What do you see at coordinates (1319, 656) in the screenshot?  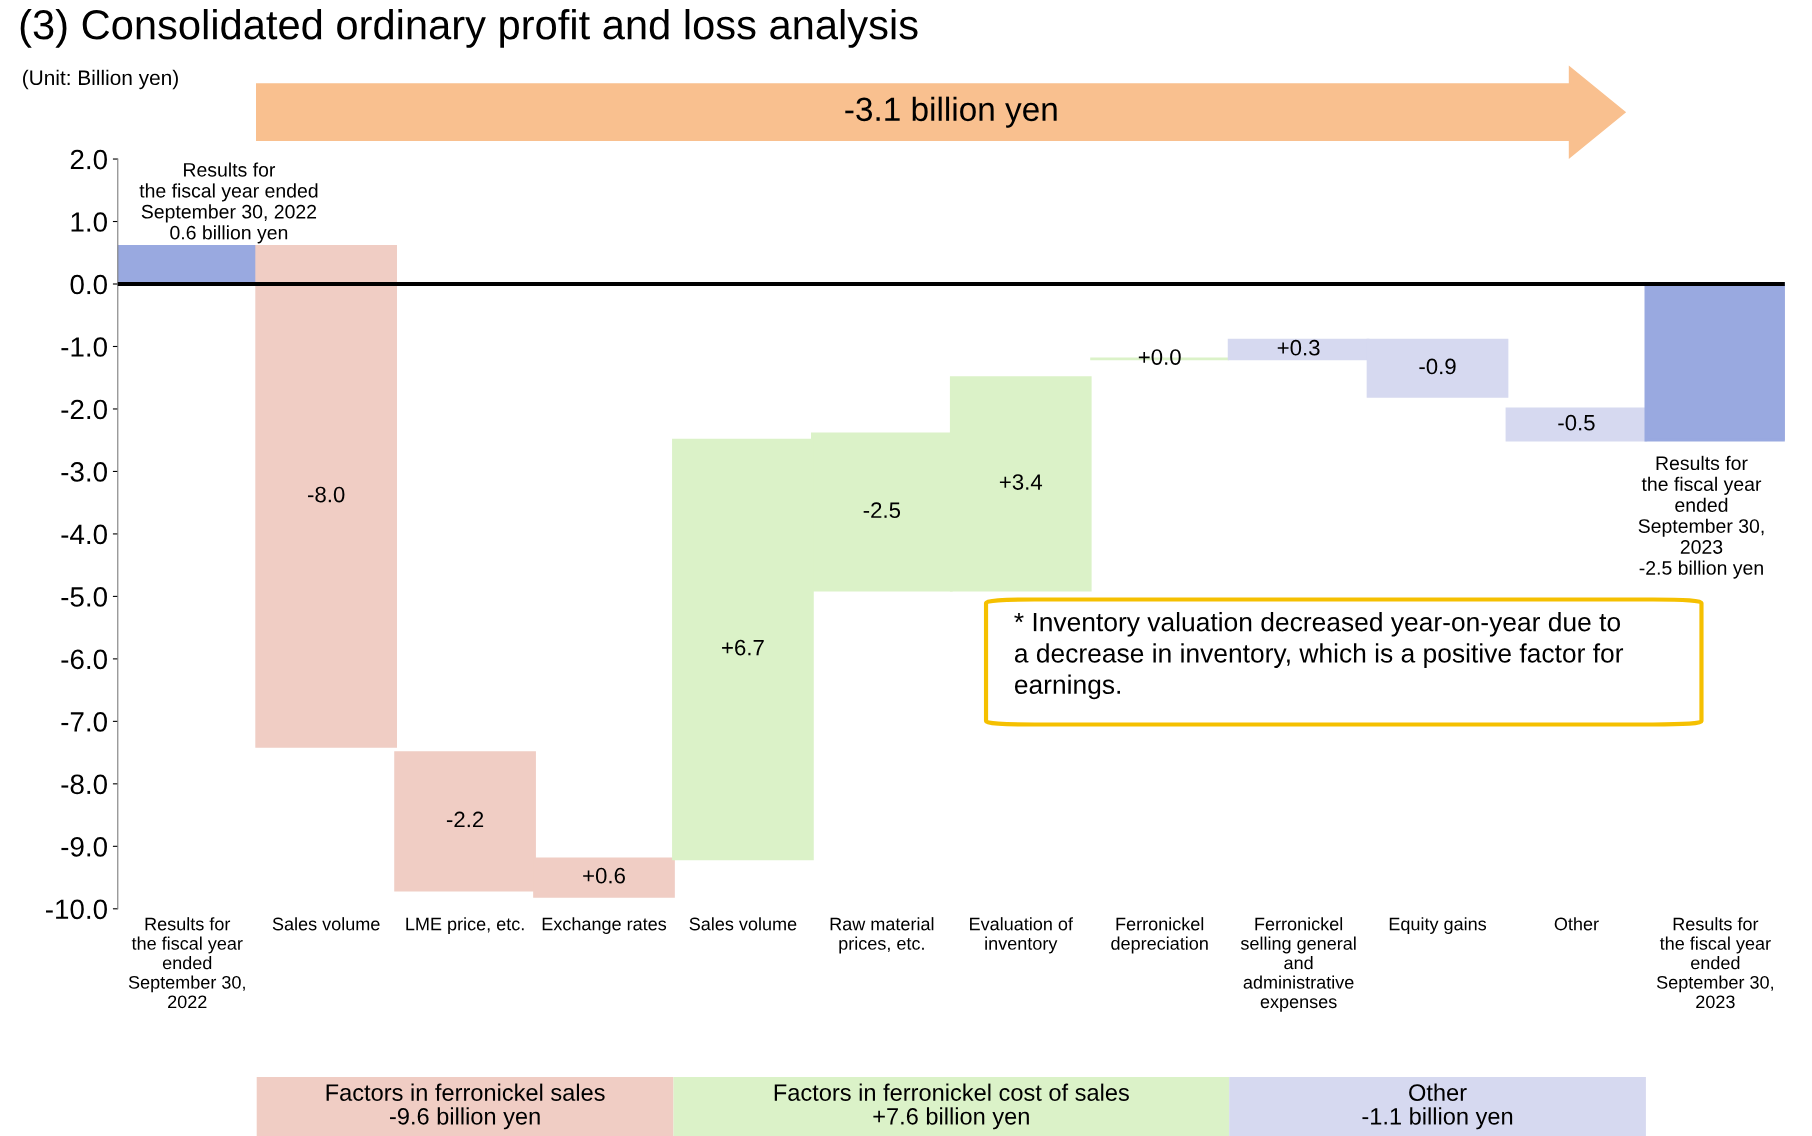 I see `annotation: * Inventory valuation decreased year-on-year due to a decrease in inventory, which is a positive factor for earnings.` at bounding box center [1319, 656].